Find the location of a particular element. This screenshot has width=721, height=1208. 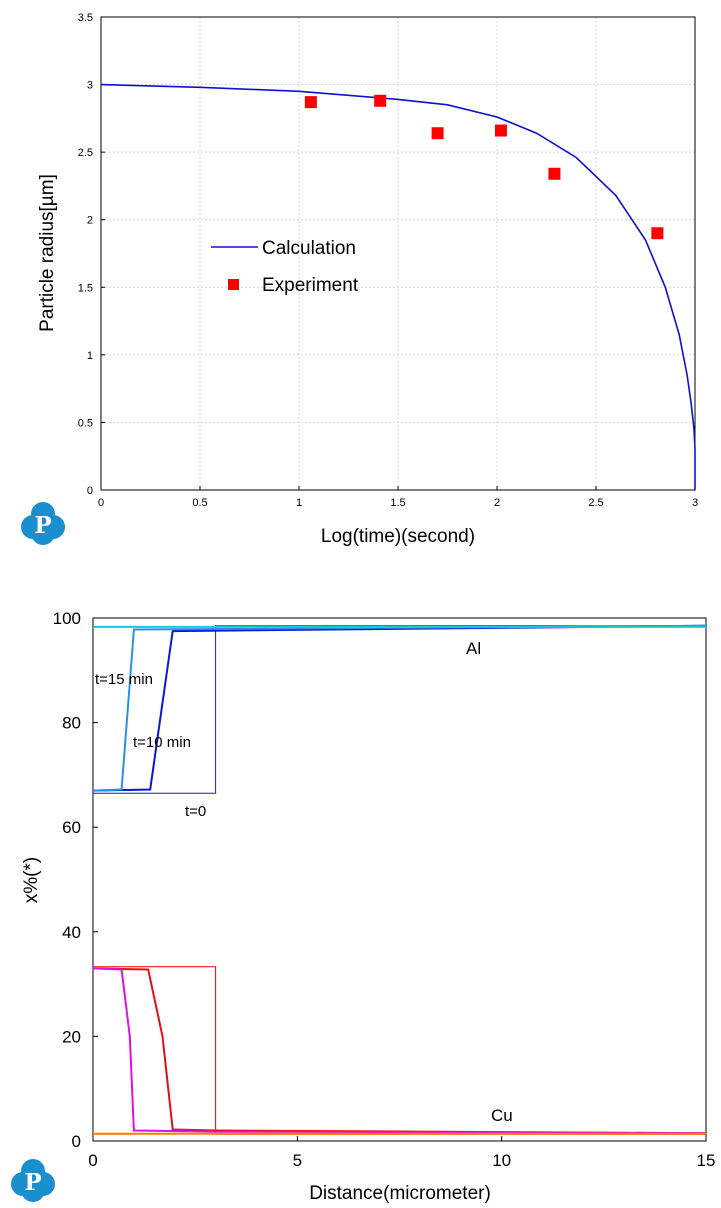

logo-bottom: P is located at coordinates (33, 1180).